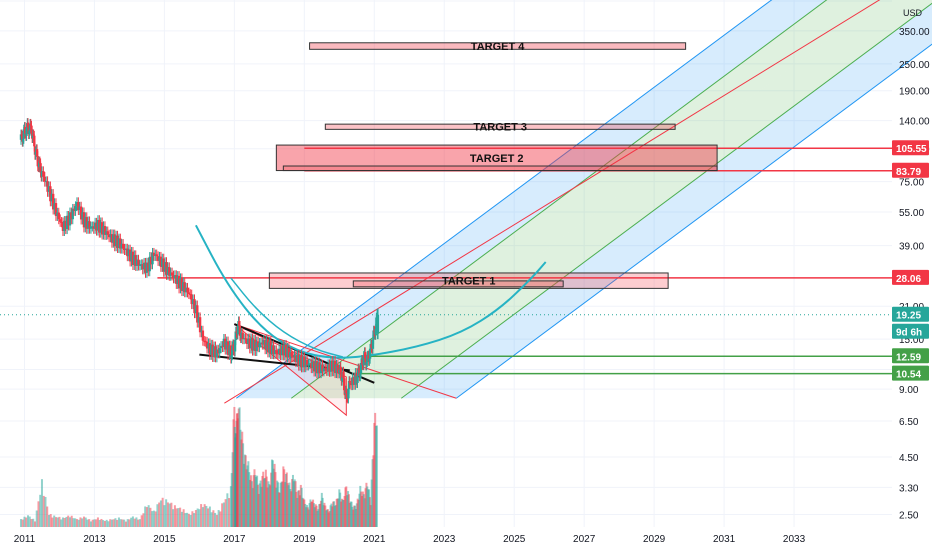 Image resolution: width=932 pixels, height=555 pixels. I want to click on target-label: TARGET 4, so click(498, 47).